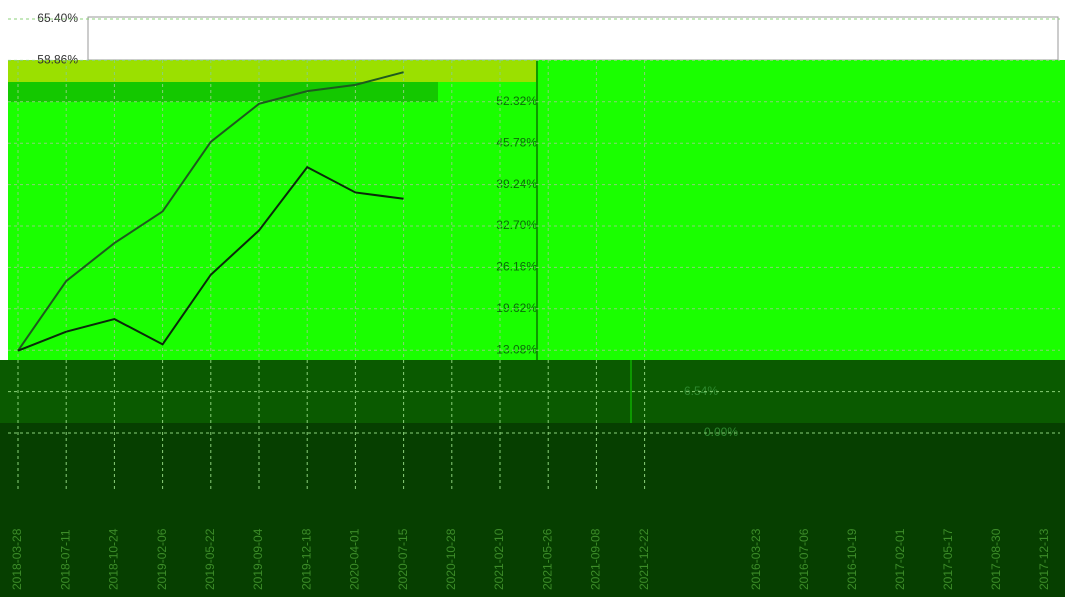  Describe the element at coordinates (756, 559) in the screenshot. I see `x-tick-label: 2016-03-23` at that location.